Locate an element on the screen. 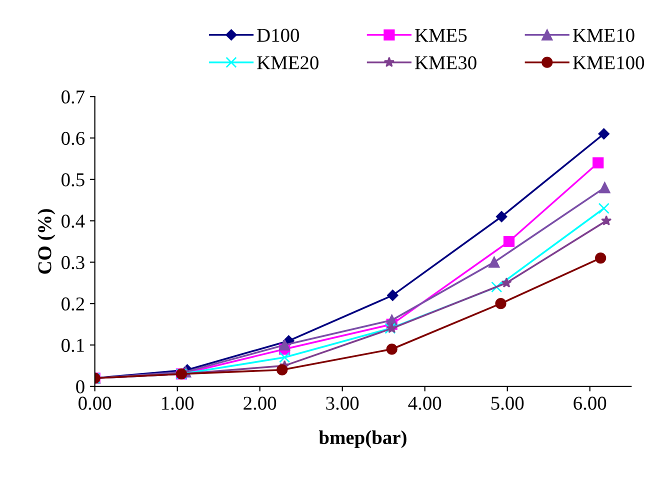 The height and width of the screenshot is (483, 654). y-tick-label: 0.6 is located at coordinates (73, 139).